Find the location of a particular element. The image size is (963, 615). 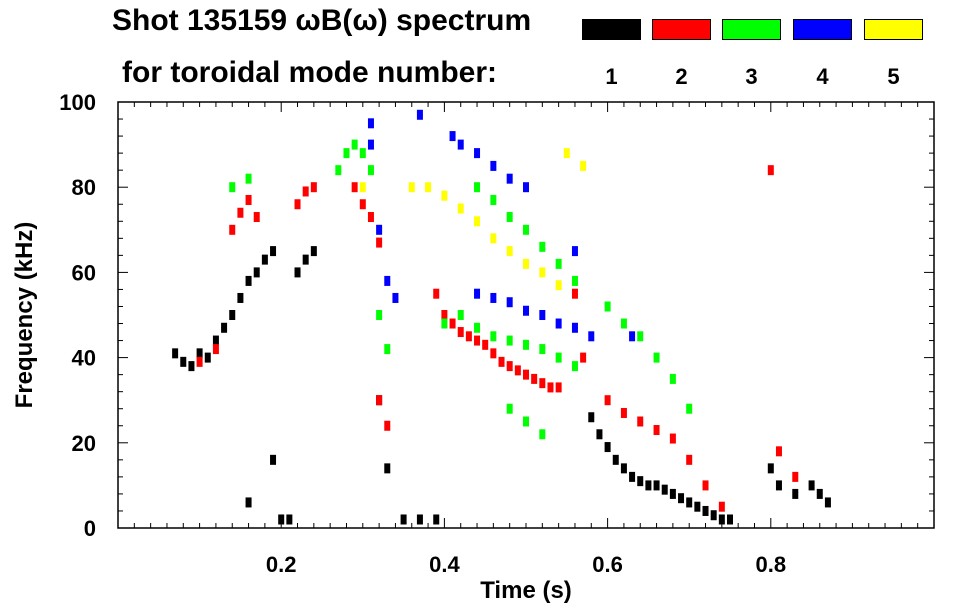

chart-title-line2: for toroidal mode number: is located at coordinates (309, 72).